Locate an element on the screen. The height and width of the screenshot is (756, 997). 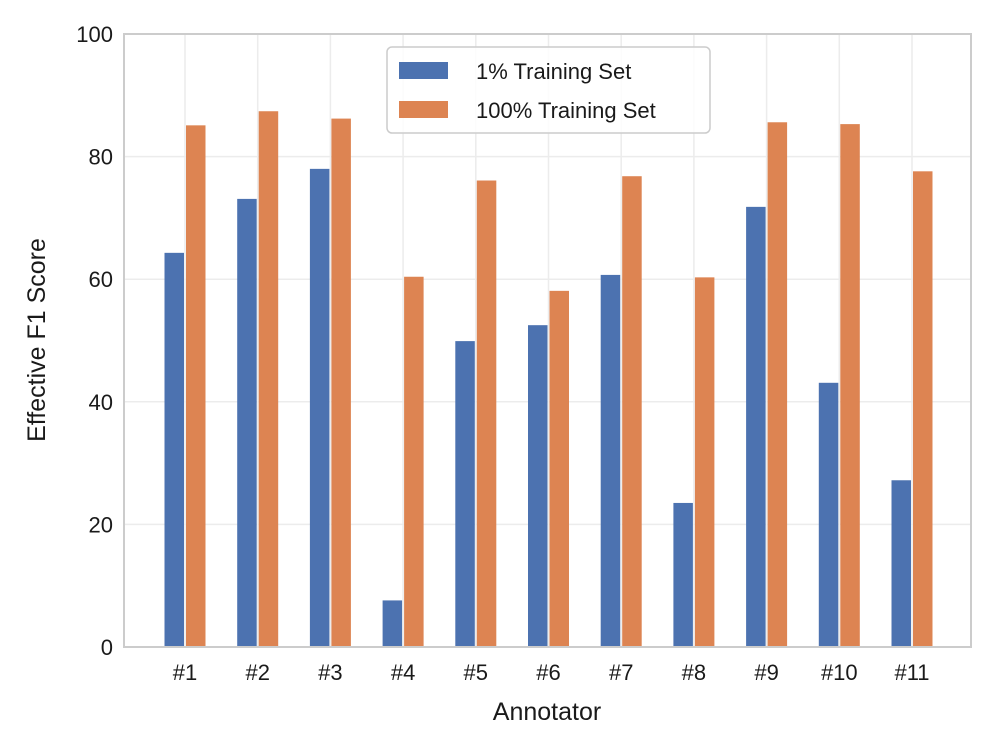
legend-swatch-1pct is located at coordinates (423, 70).